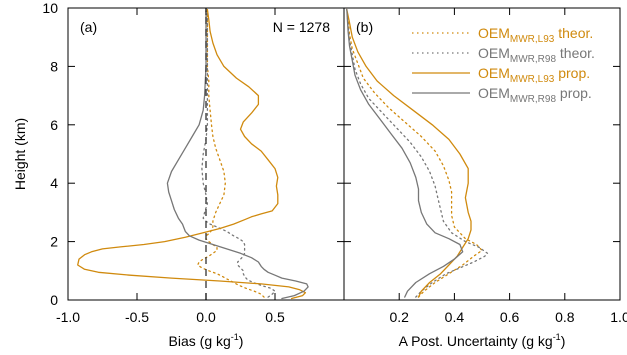  Describe the element at coordinates (54, 125) in the screenshot. I see `y-tick-label: 6` at that location.